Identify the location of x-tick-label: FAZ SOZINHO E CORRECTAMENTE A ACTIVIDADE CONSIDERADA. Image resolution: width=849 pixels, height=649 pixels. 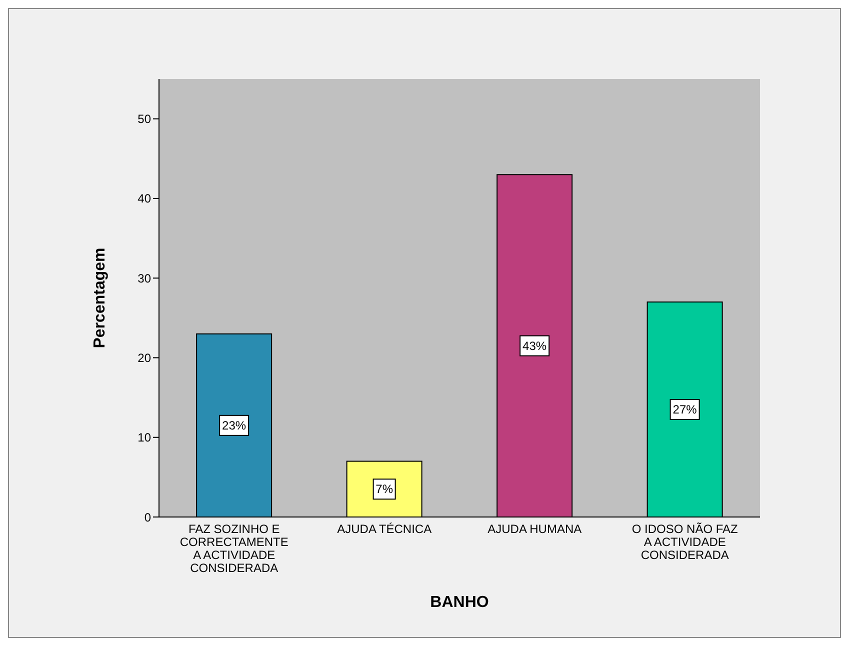
(234, 548).